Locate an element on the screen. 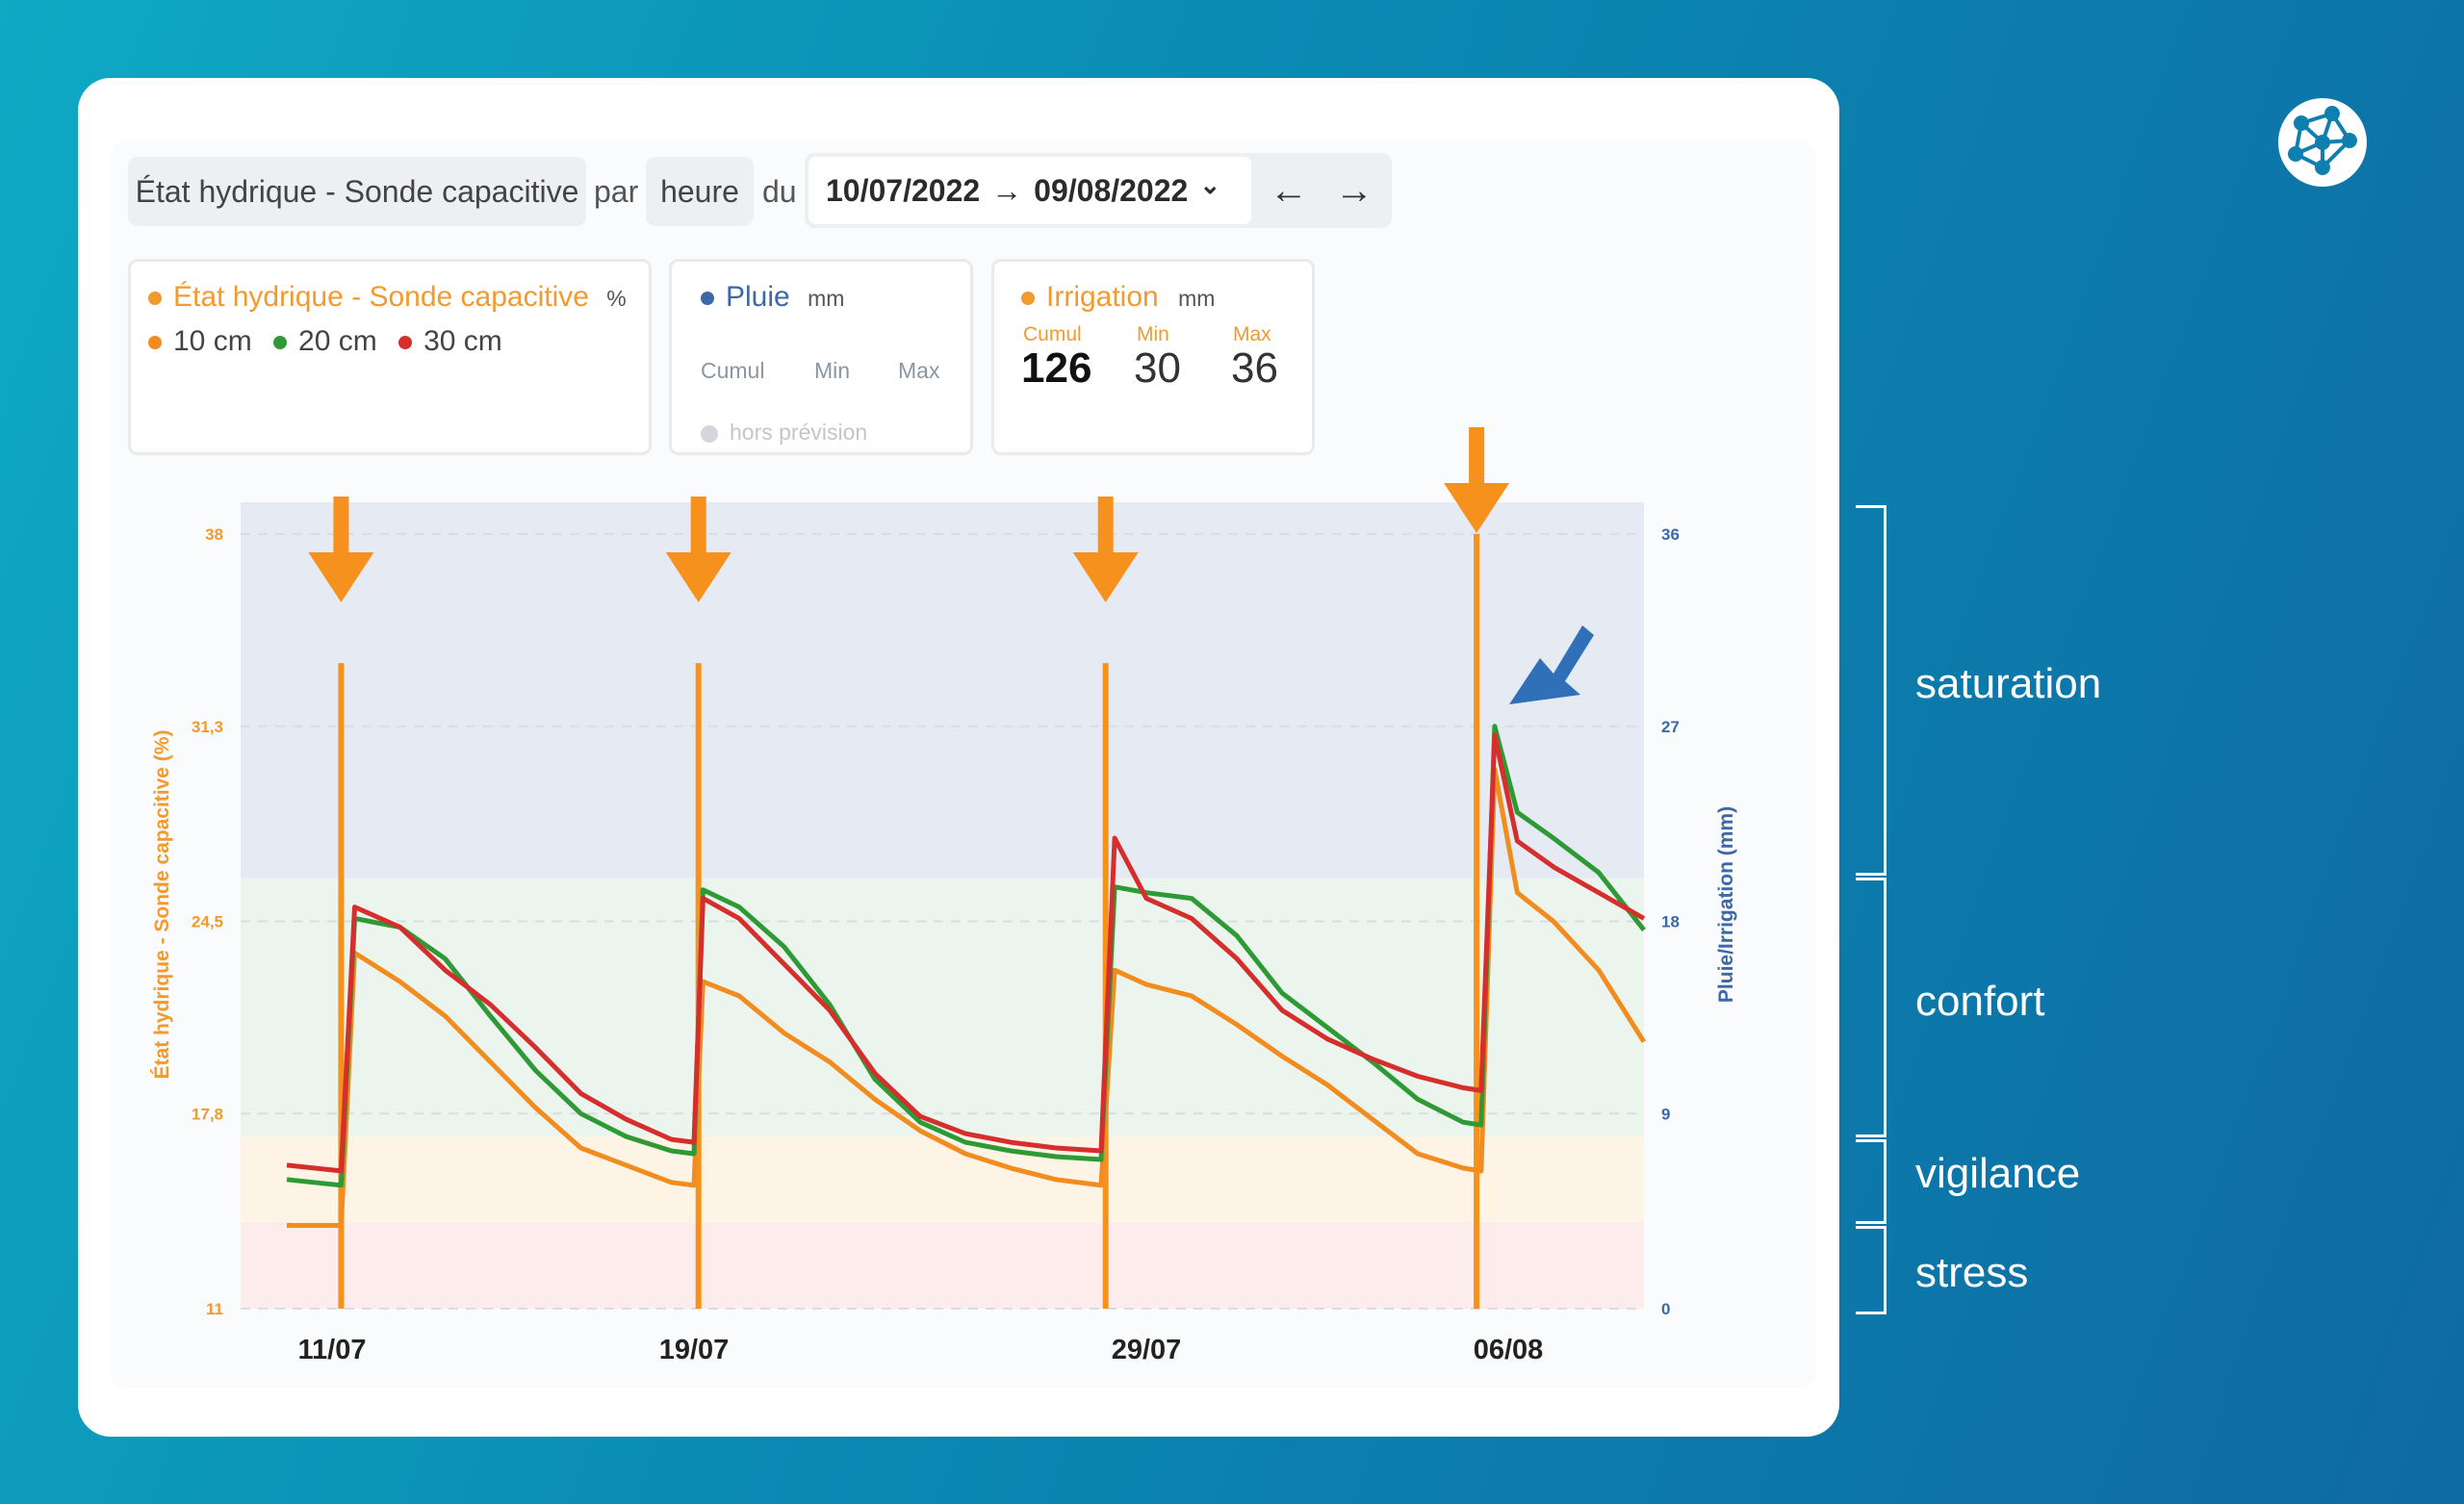 The image size is (2464, 1504). orange-dot-icon is located at coordinates (155, 343).